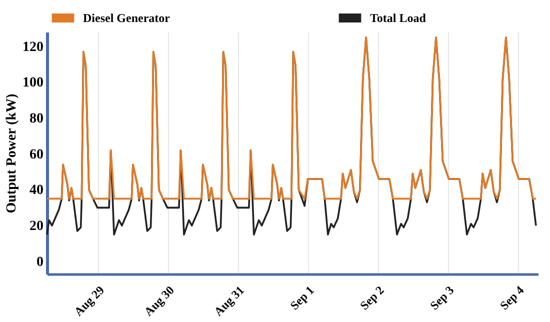  I want to click on x-tick-label: Sep 2, so click(372, 298).